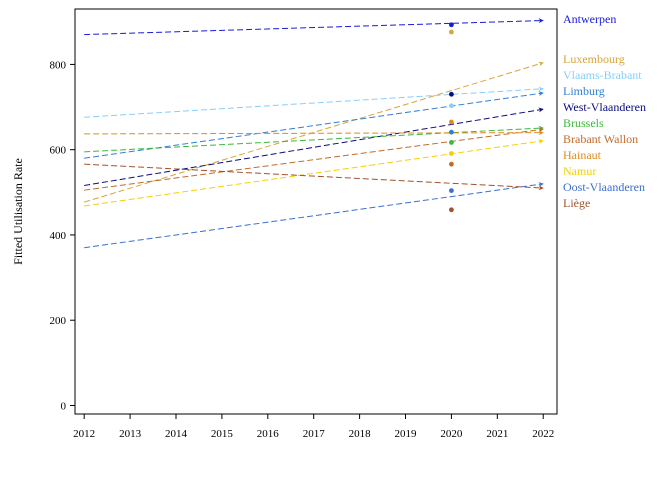 This screenshot has height=485, width=672. I want to click on series-label: Hainaut, so click(582, 155).